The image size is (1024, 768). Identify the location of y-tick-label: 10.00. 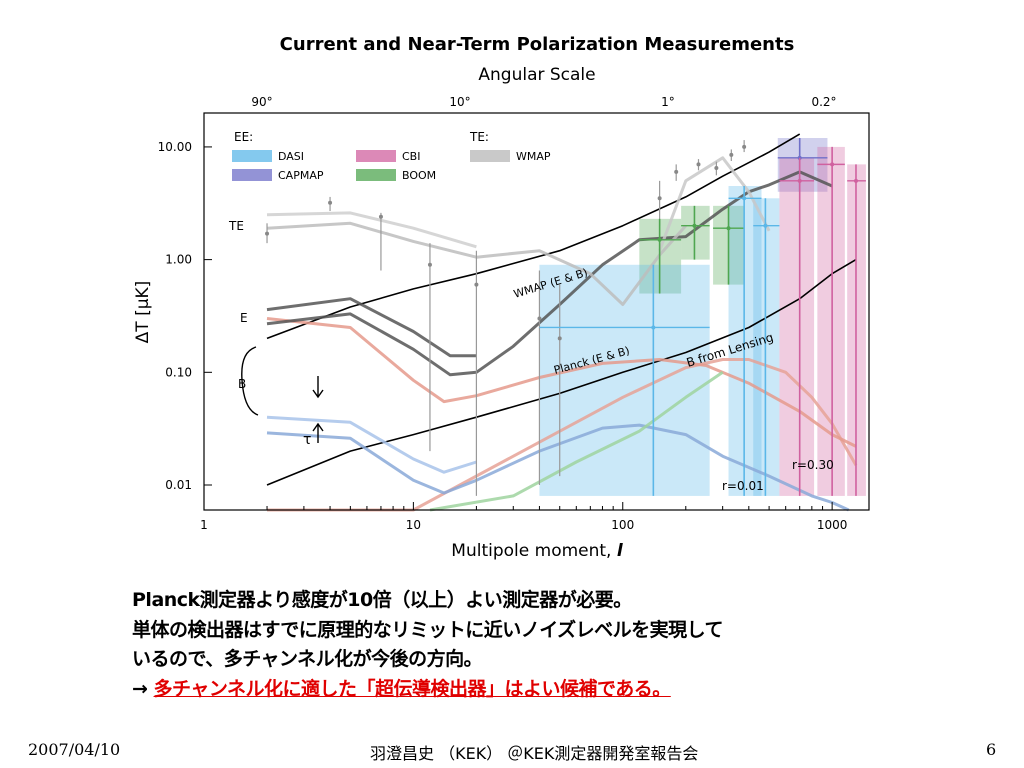
(175, 147).